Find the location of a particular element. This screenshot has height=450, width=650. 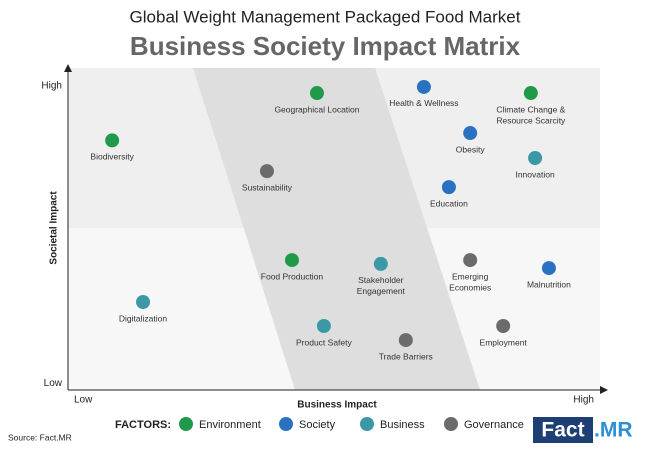

point-label: Geographical Location is located at coordinates (316, 109).